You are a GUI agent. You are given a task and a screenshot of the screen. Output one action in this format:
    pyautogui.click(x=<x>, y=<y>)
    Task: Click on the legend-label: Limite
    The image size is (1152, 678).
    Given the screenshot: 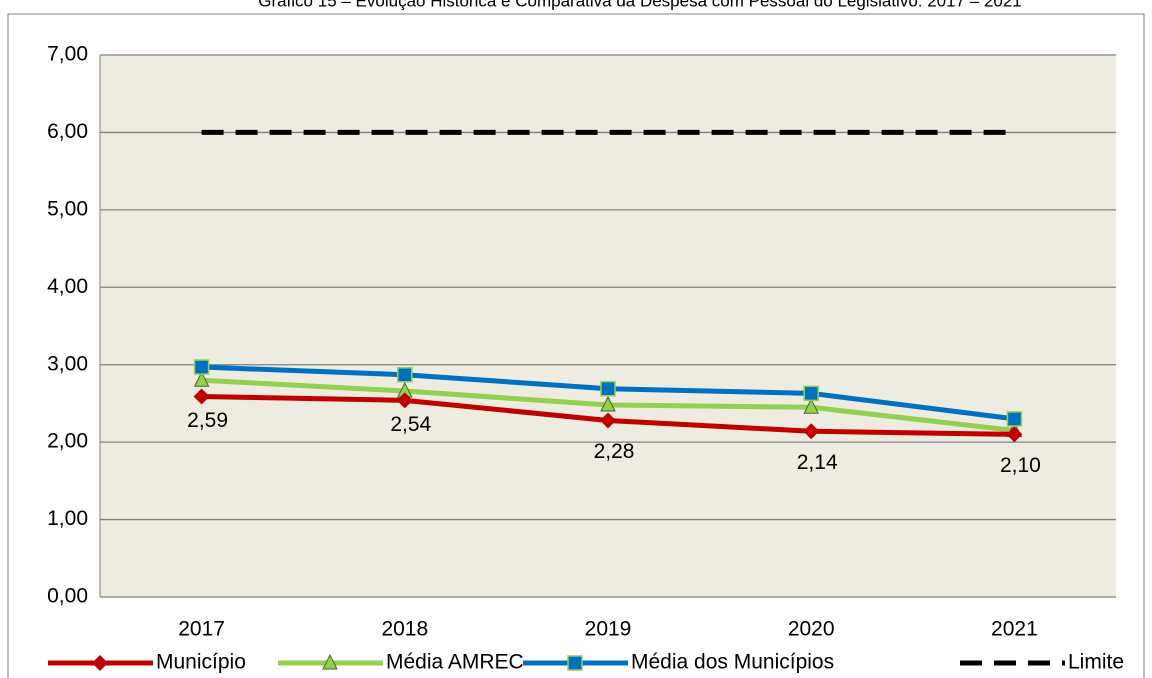 What is the action you would take?
    pyautogui.click(x=1096, y=662)
    